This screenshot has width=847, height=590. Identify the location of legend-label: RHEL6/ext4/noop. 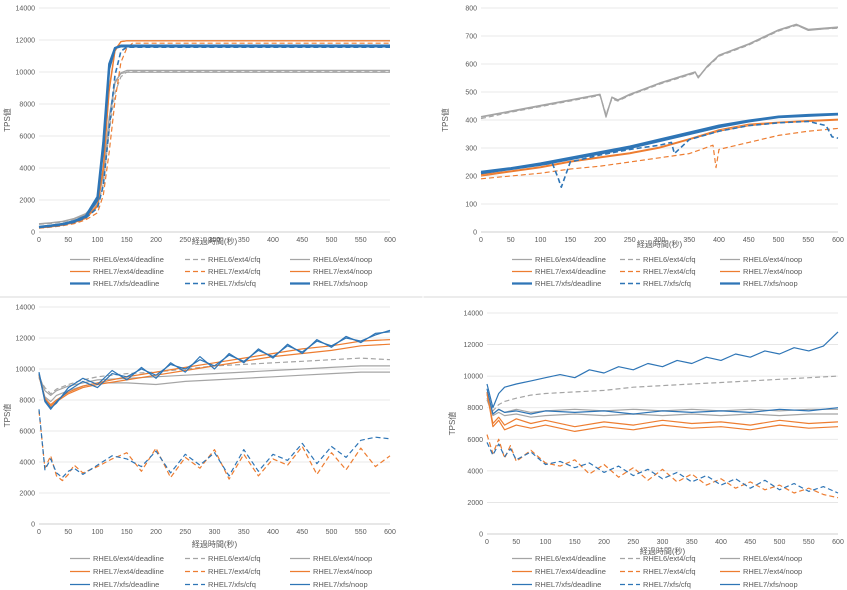
(342, 259).